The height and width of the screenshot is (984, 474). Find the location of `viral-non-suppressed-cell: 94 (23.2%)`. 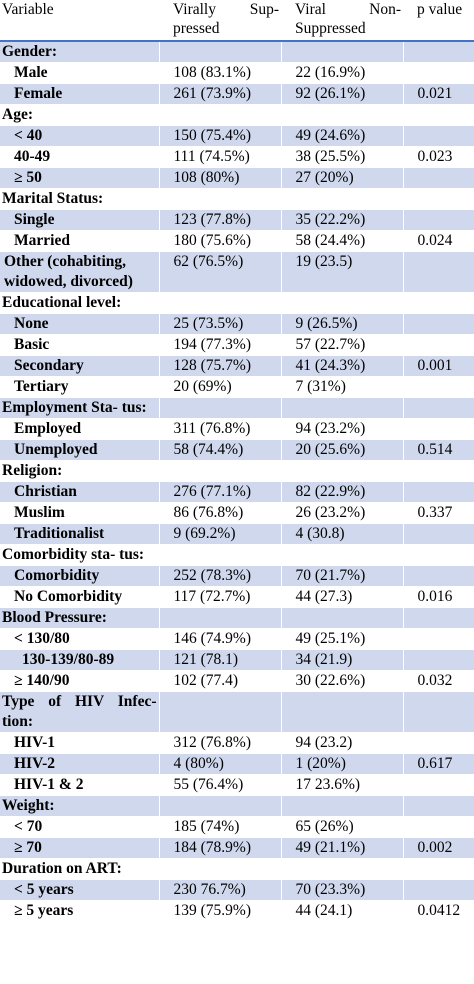

viral-non-suppressed-cell: 94 (23.2%) is located at coordinates (341, 429).